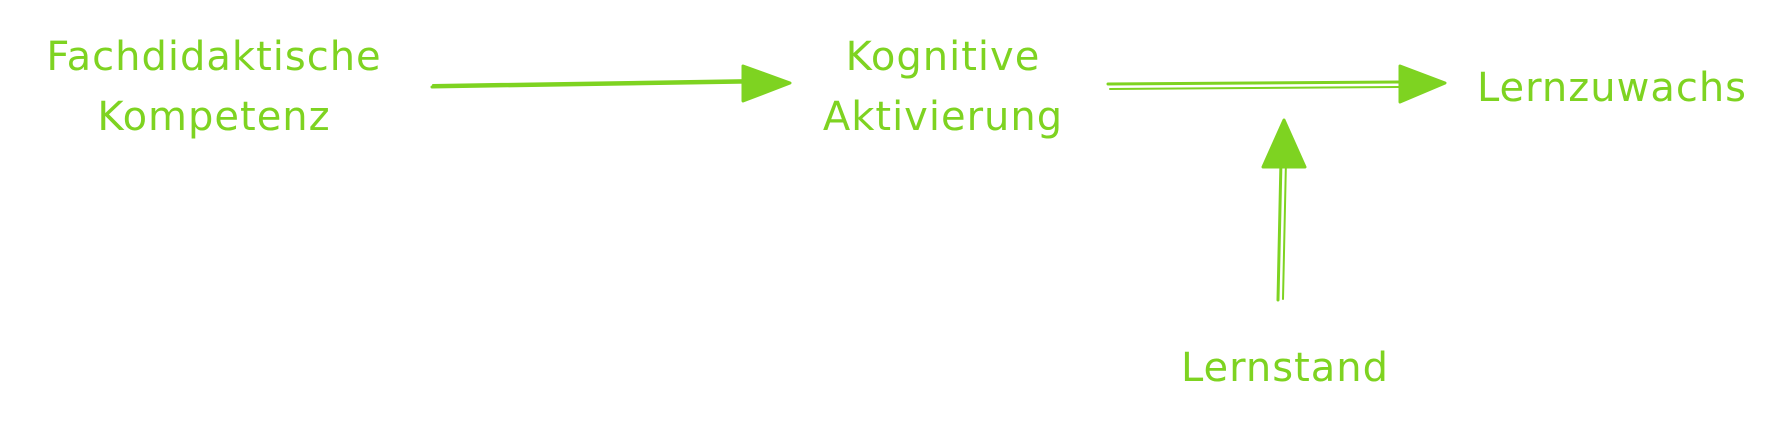  I want to click on arrow-lernstand-to-lernzuwachs, so click(1284, 210).